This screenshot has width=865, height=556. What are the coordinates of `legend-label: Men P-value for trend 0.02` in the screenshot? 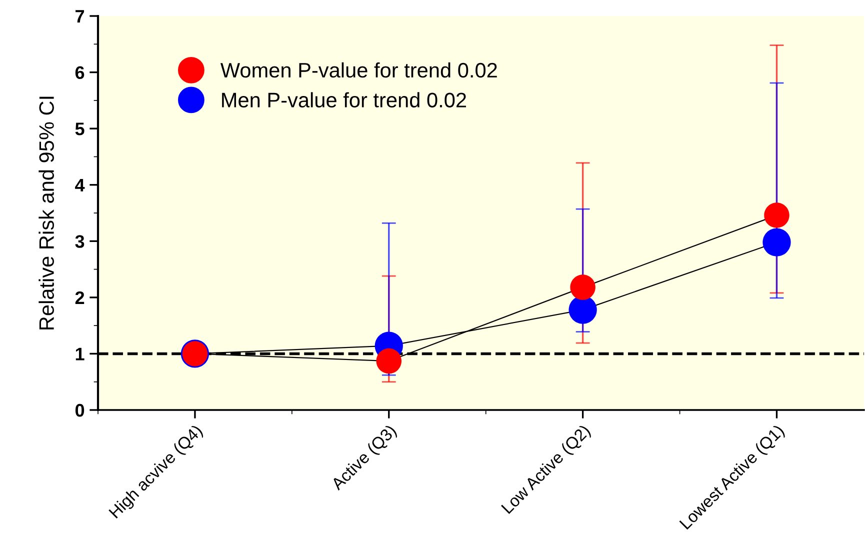 It's located at (344, 100).